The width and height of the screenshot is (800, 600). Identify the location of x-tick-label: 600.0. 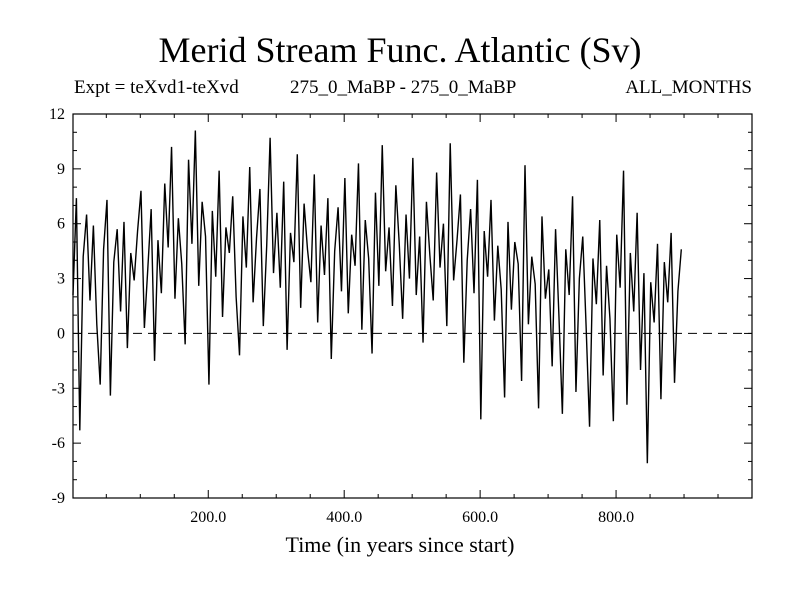
(480, 517).